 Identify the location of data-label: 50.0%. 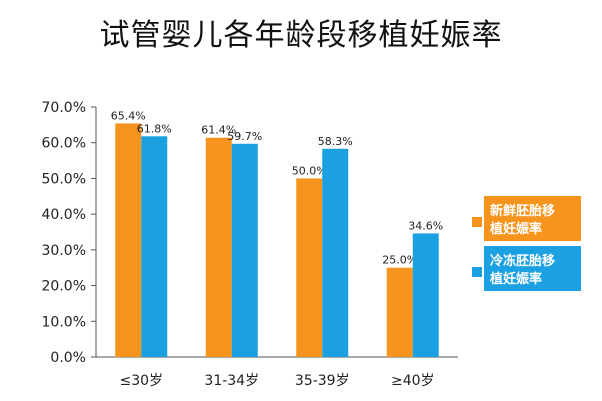
(309, 170).